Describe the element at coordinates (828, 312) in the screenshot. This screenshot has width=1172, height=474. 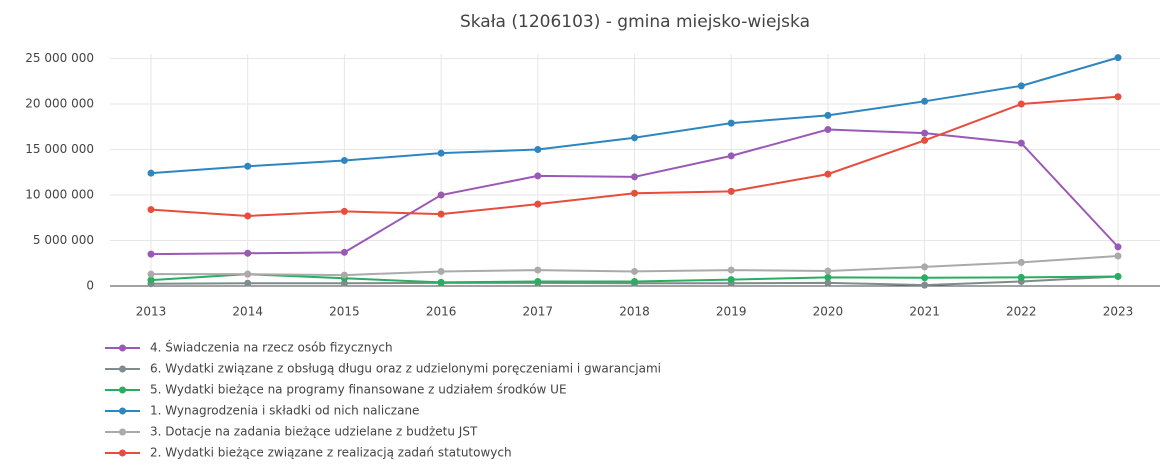
I see `x-tick-label: 2020` at that location.